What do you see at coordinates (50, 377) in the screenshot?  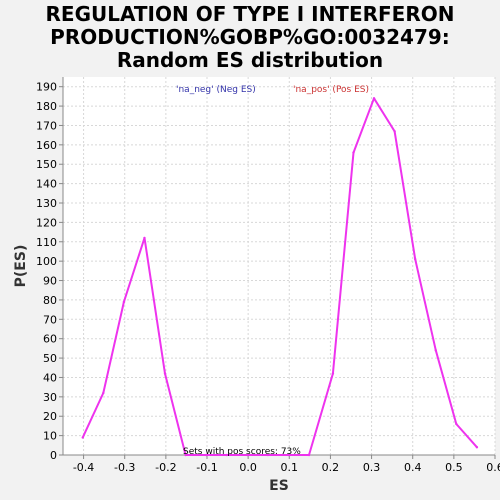 I see `y-tick-label: 40` at bounding box center [50, 377].